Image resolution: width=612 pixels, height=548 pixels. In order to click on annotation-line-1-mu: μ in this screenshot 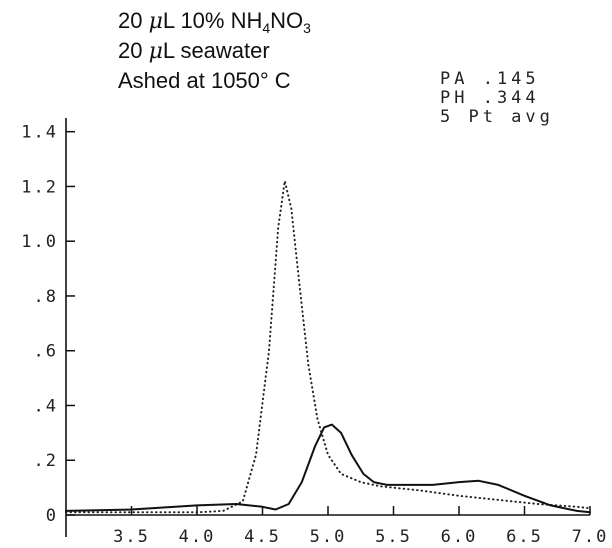, I will do `click(156, 21)`.